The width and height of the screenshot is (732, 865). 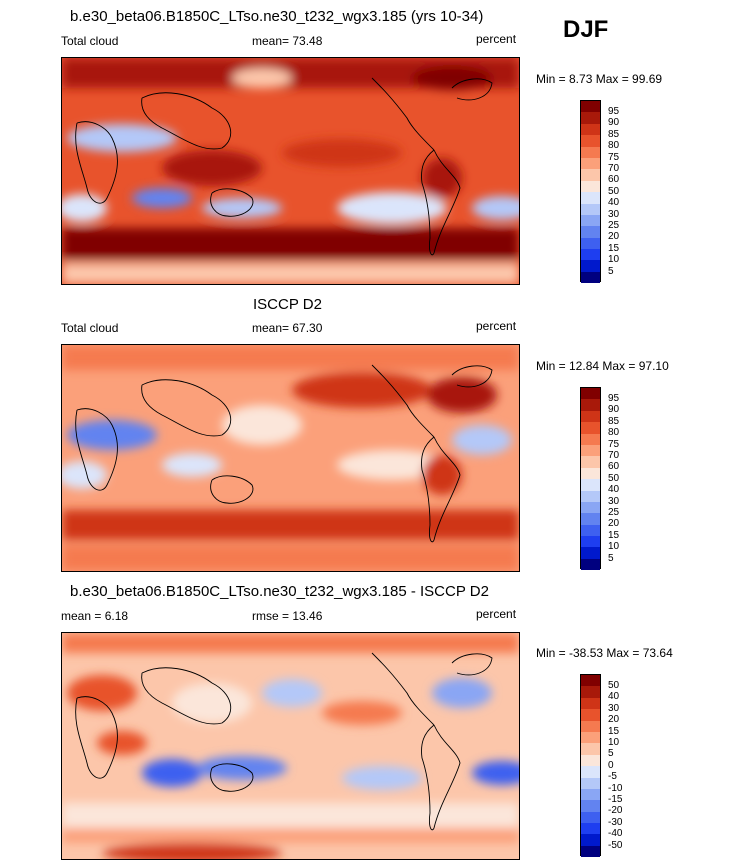 What do you see at coordinates (287, 616) in the screenshot?
I see `rmse-label: rmse = 13.46` at bounding box center [287, 616].